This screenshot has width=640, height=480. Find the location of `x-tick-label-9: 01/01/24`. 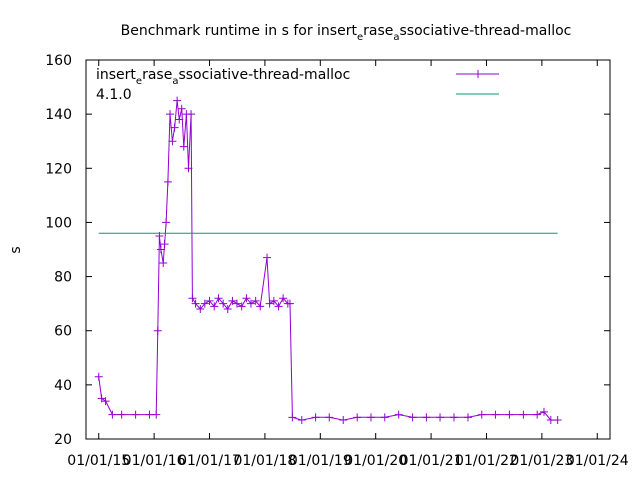

x-tick-label-9: 01/01/24 is located at coordinates (597, 461).